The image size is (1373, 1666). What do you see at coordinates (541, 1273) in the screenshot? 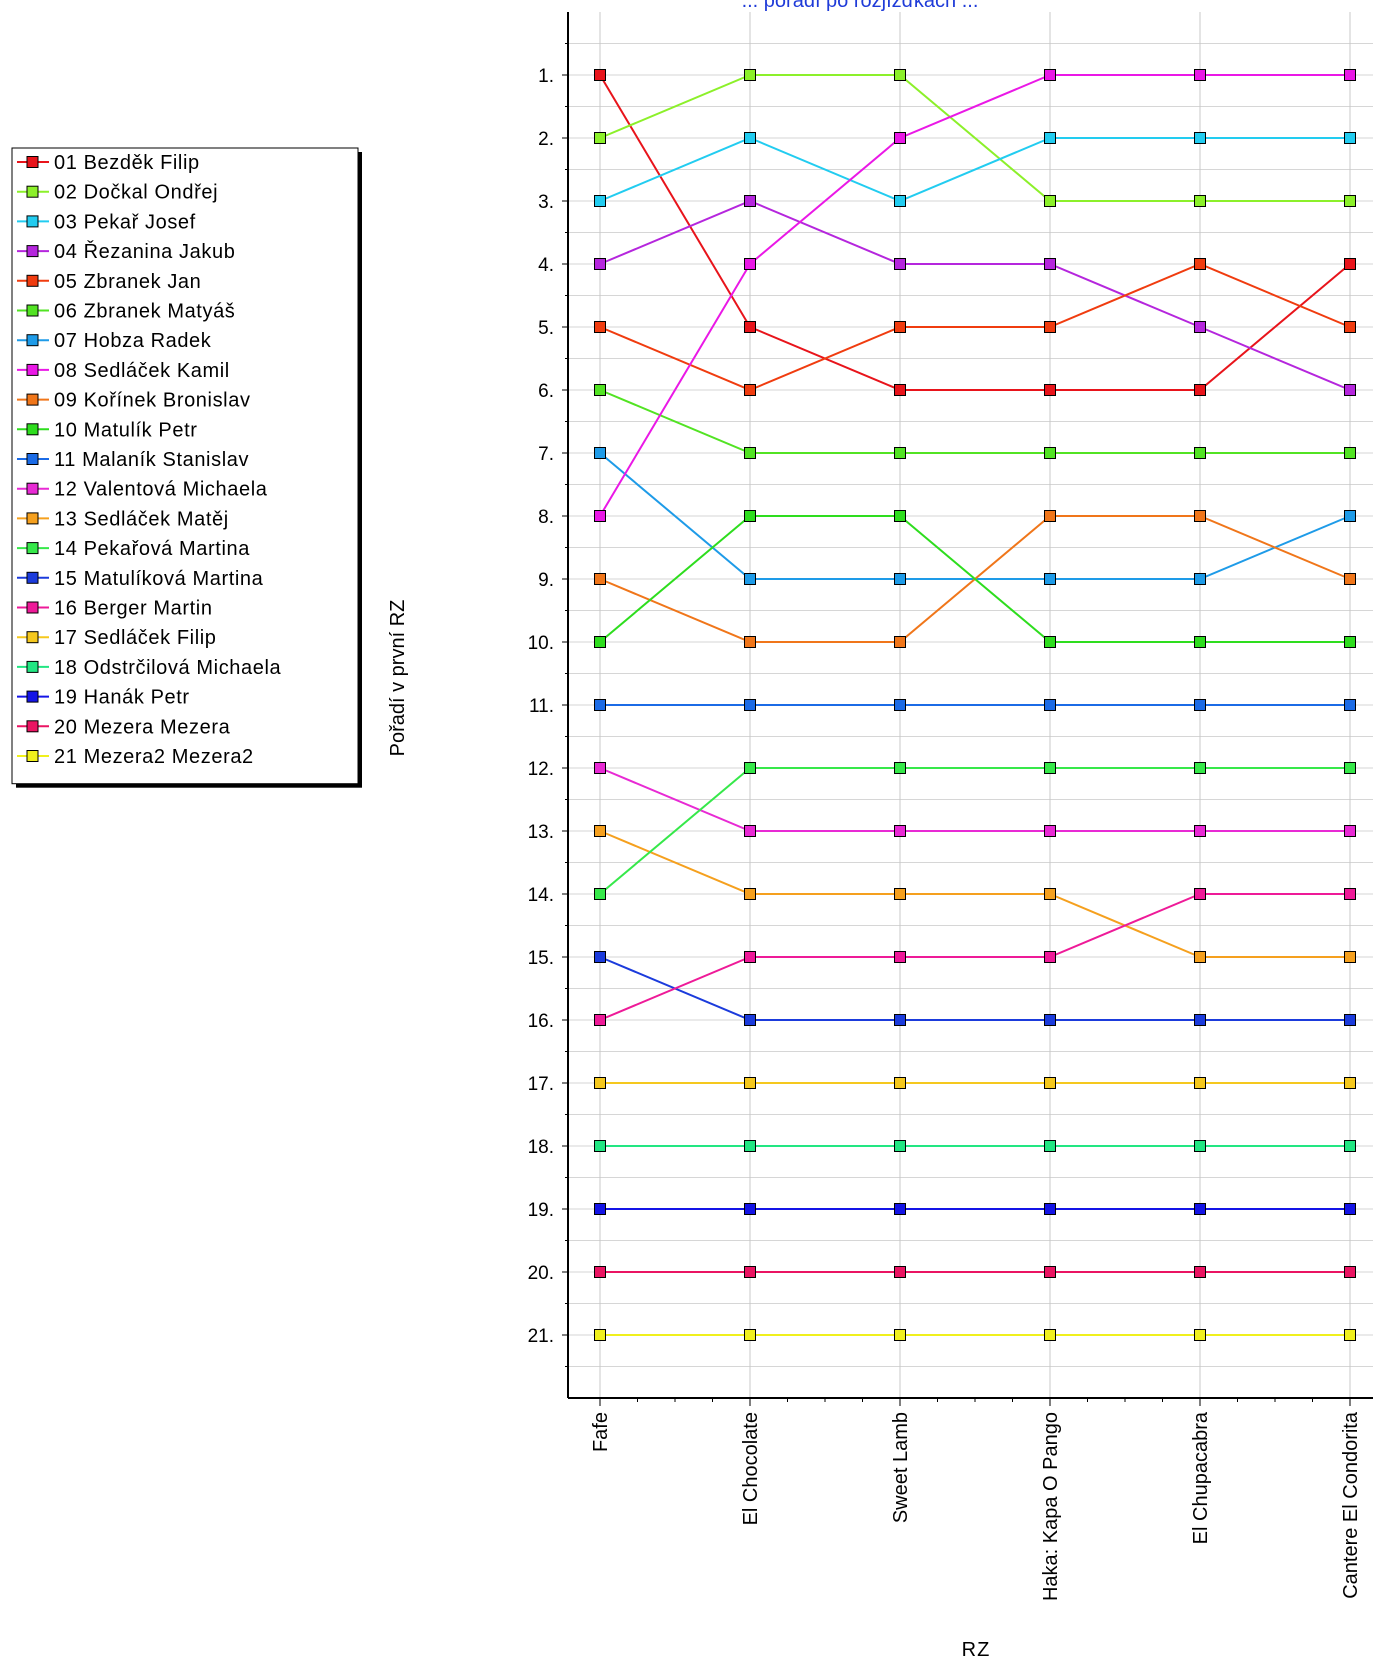
I see `y-tick-label: 20.` at bounding box center [541, 1273].